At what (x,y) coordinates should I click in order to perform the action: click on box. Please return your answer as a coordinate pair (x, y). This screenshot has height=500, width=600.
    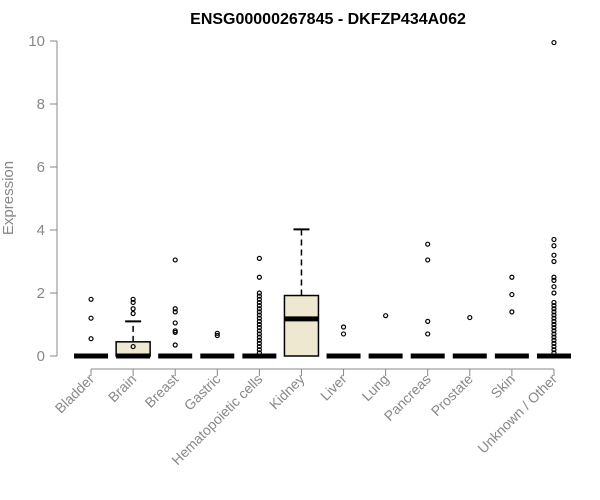
    Looking at the image, I should click on (301, 325).